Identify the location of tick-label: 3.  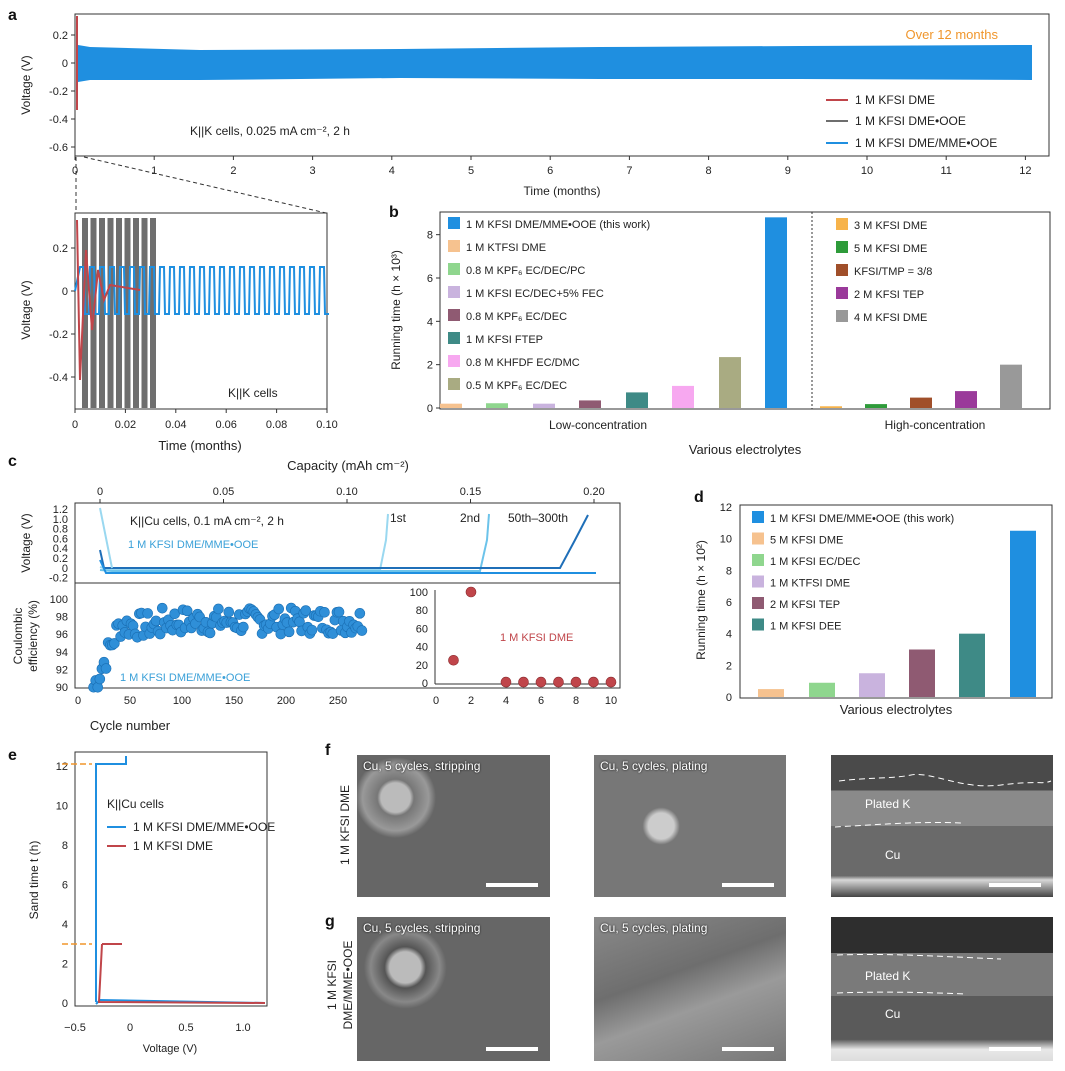
(313, 171).